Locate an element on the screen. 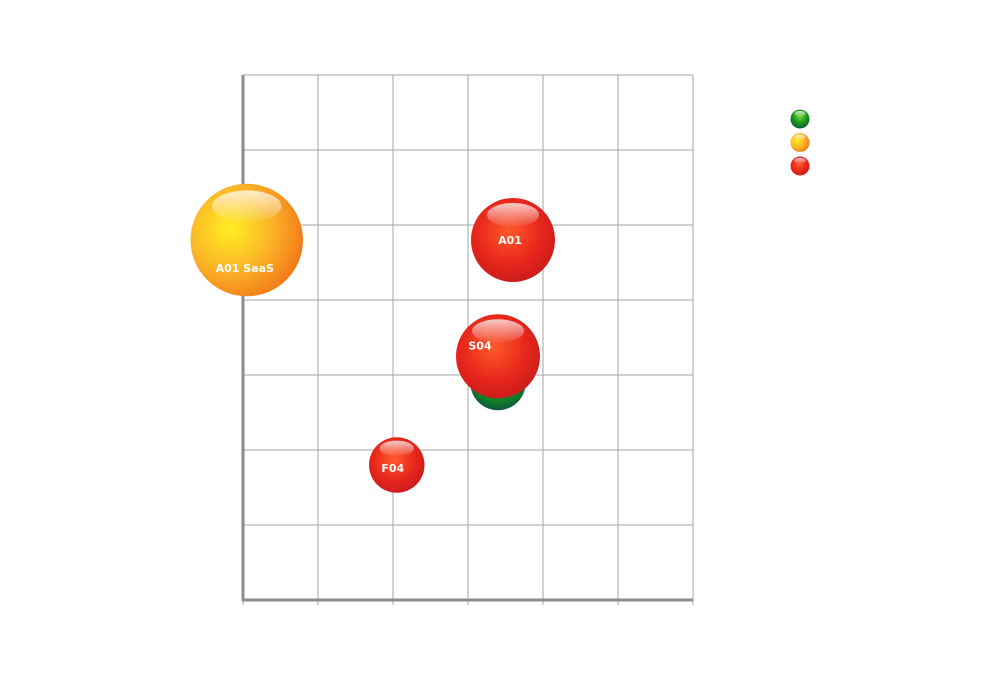 The height and width of the screenshot is (685, 1004). legend-marker-red is located at coordinates (800, 166).